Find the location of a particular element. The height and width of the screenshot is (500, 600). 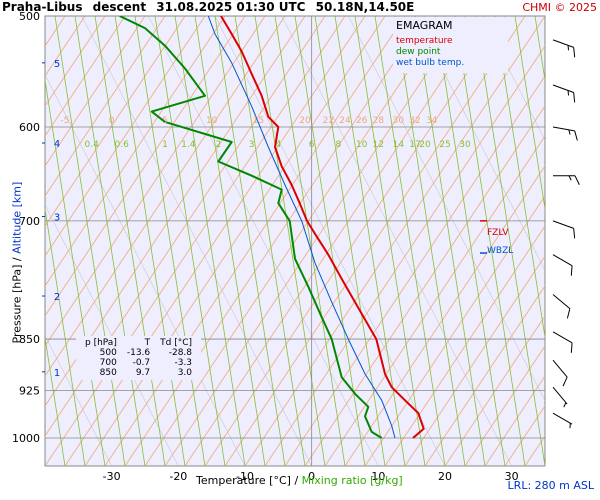

legend-wetbulb: wet bulb temp. is located at coordinates (430, 63).